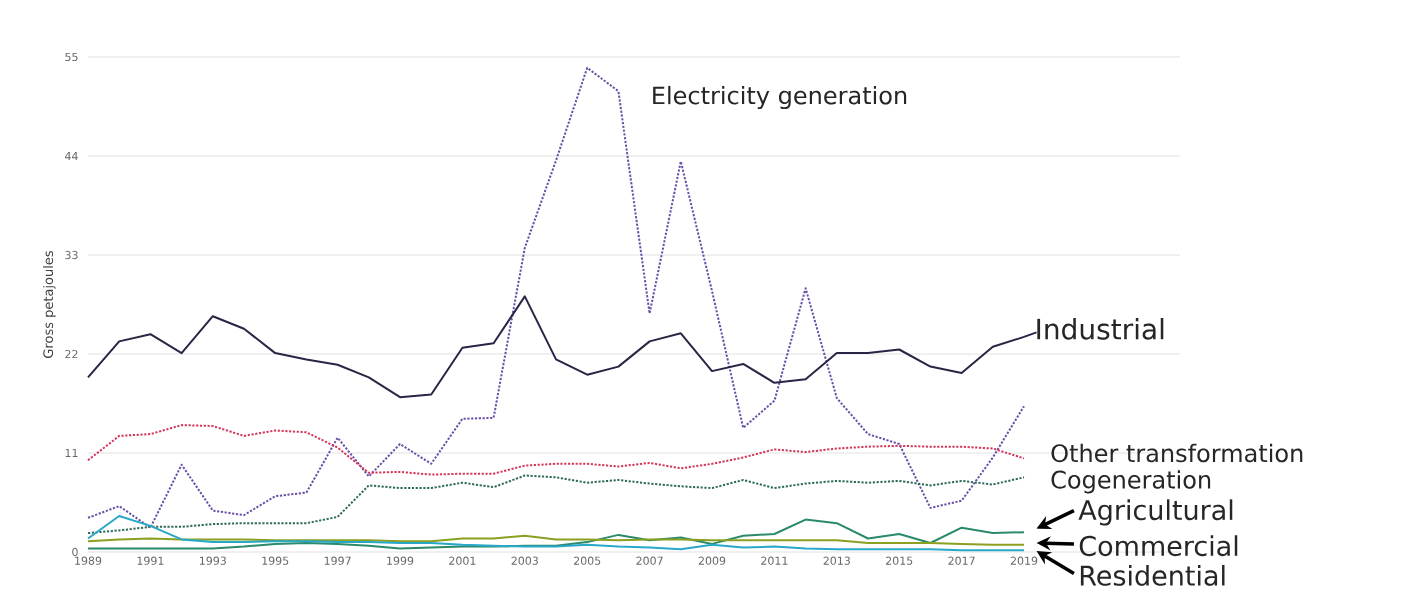 The height and width of the screenshot is (595, 1407). I want to click on legend-label: Industrial, so click(1100, 328).